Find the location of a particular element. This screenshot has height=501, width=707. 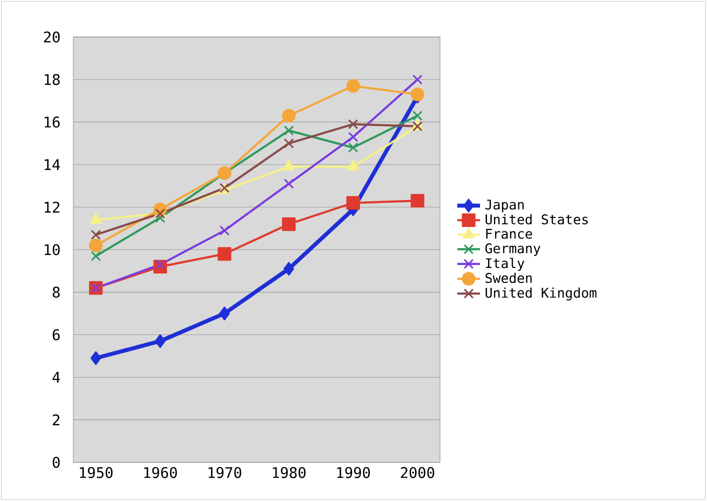

y-tick-label: 2 is located at coordinates (56, 420).